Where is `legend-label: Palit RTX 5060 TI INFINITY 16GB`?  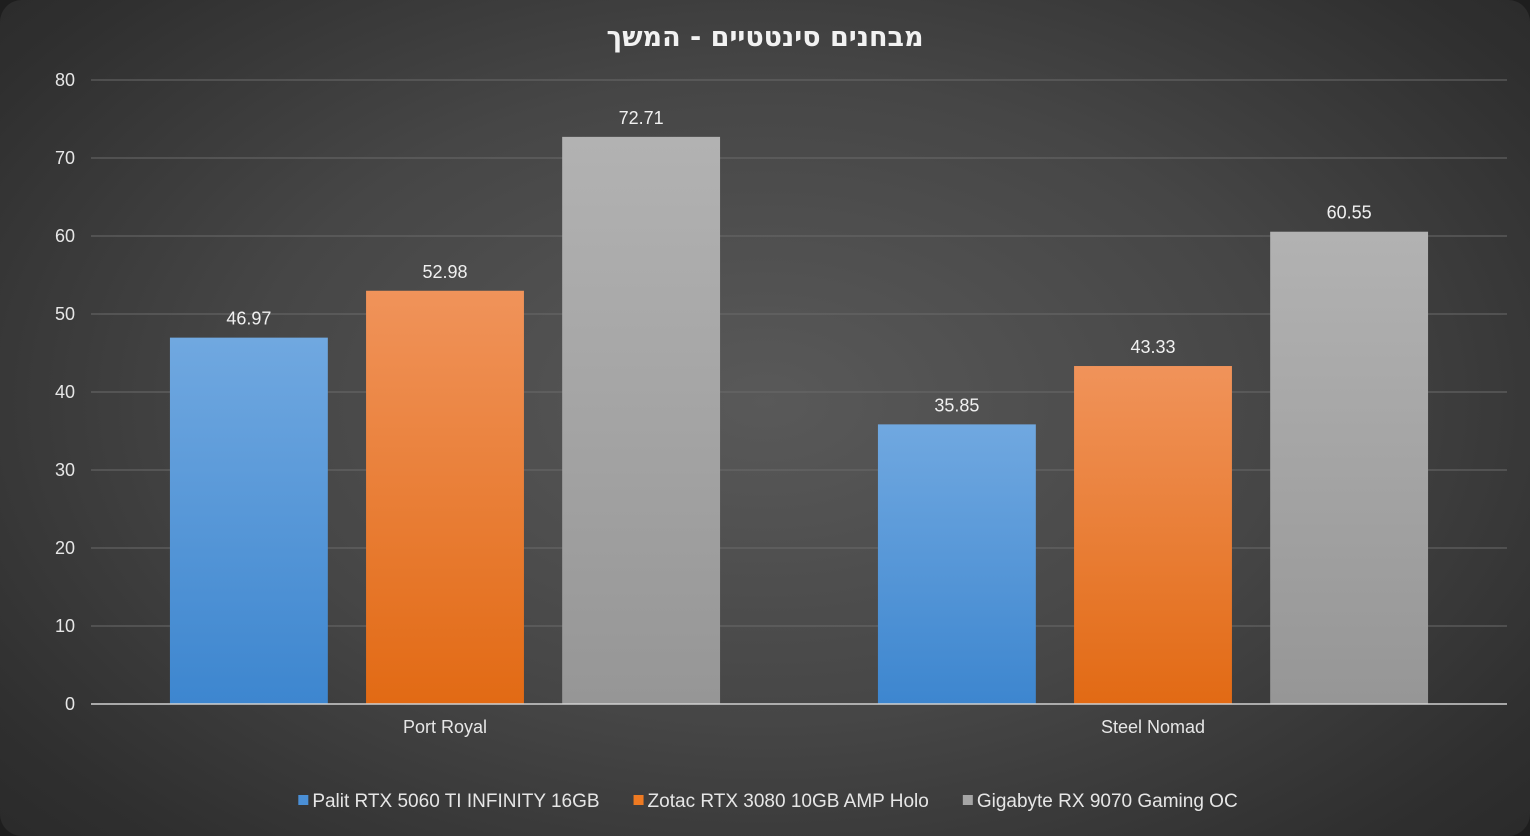
legend-label: Palit RTX 5060 TI INFINITY 16GB is located at coordinates (455, 801).